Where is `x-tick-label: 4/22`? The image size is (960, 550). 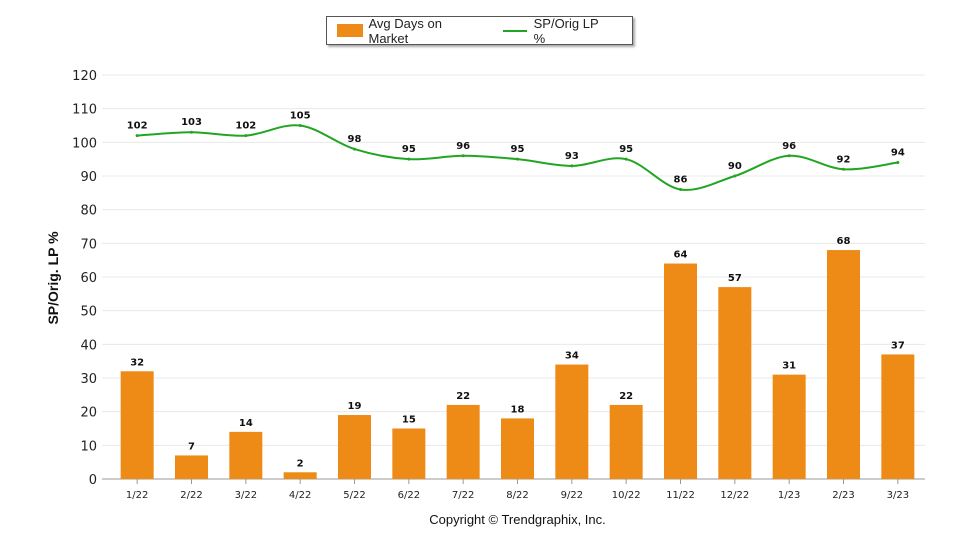 x-tick-label: 4/22 is located at coordinates (300, 495).